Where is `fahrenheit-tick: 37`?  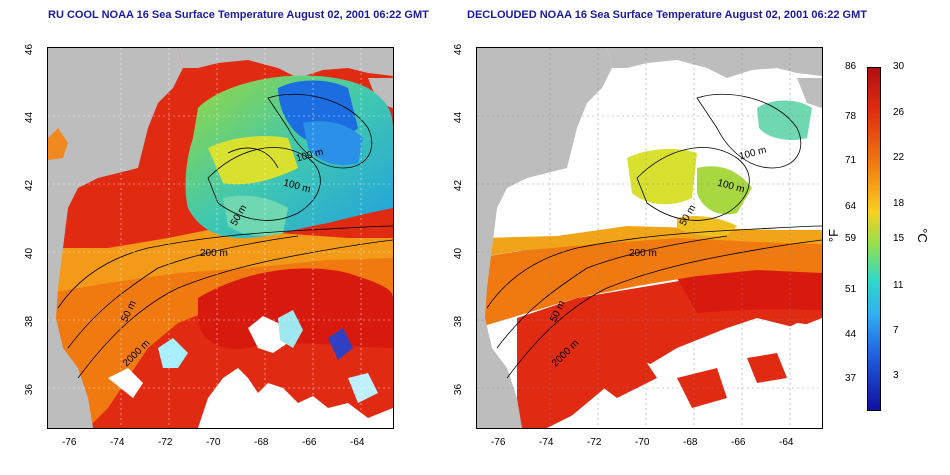 fahrenheit-tick: 37 is located at coordinates (851, 378).